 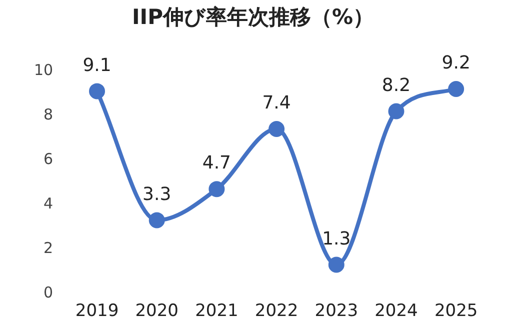 What do you see at coordinates (217, 163) in the screenshot?
I see `data-label: 4.7` at bounding box center [217, 163].